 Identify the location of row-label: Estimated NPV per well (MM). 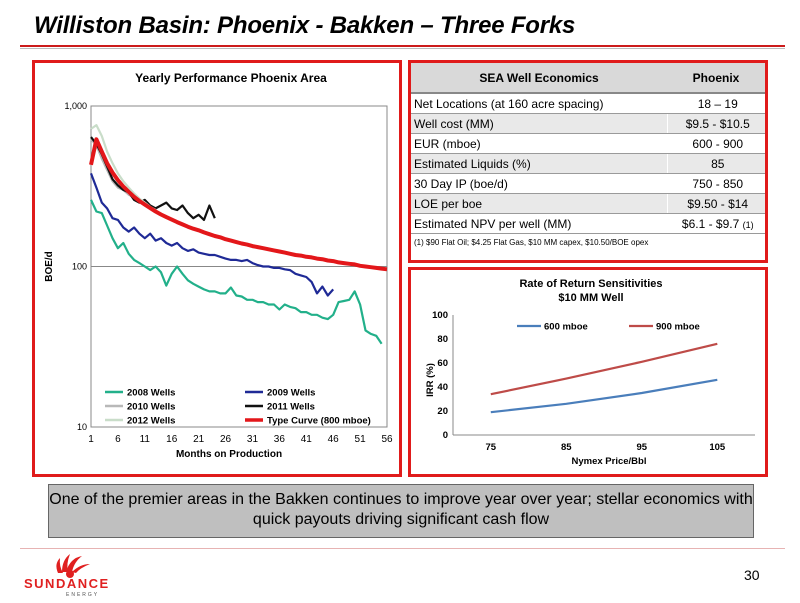
(539, 223).